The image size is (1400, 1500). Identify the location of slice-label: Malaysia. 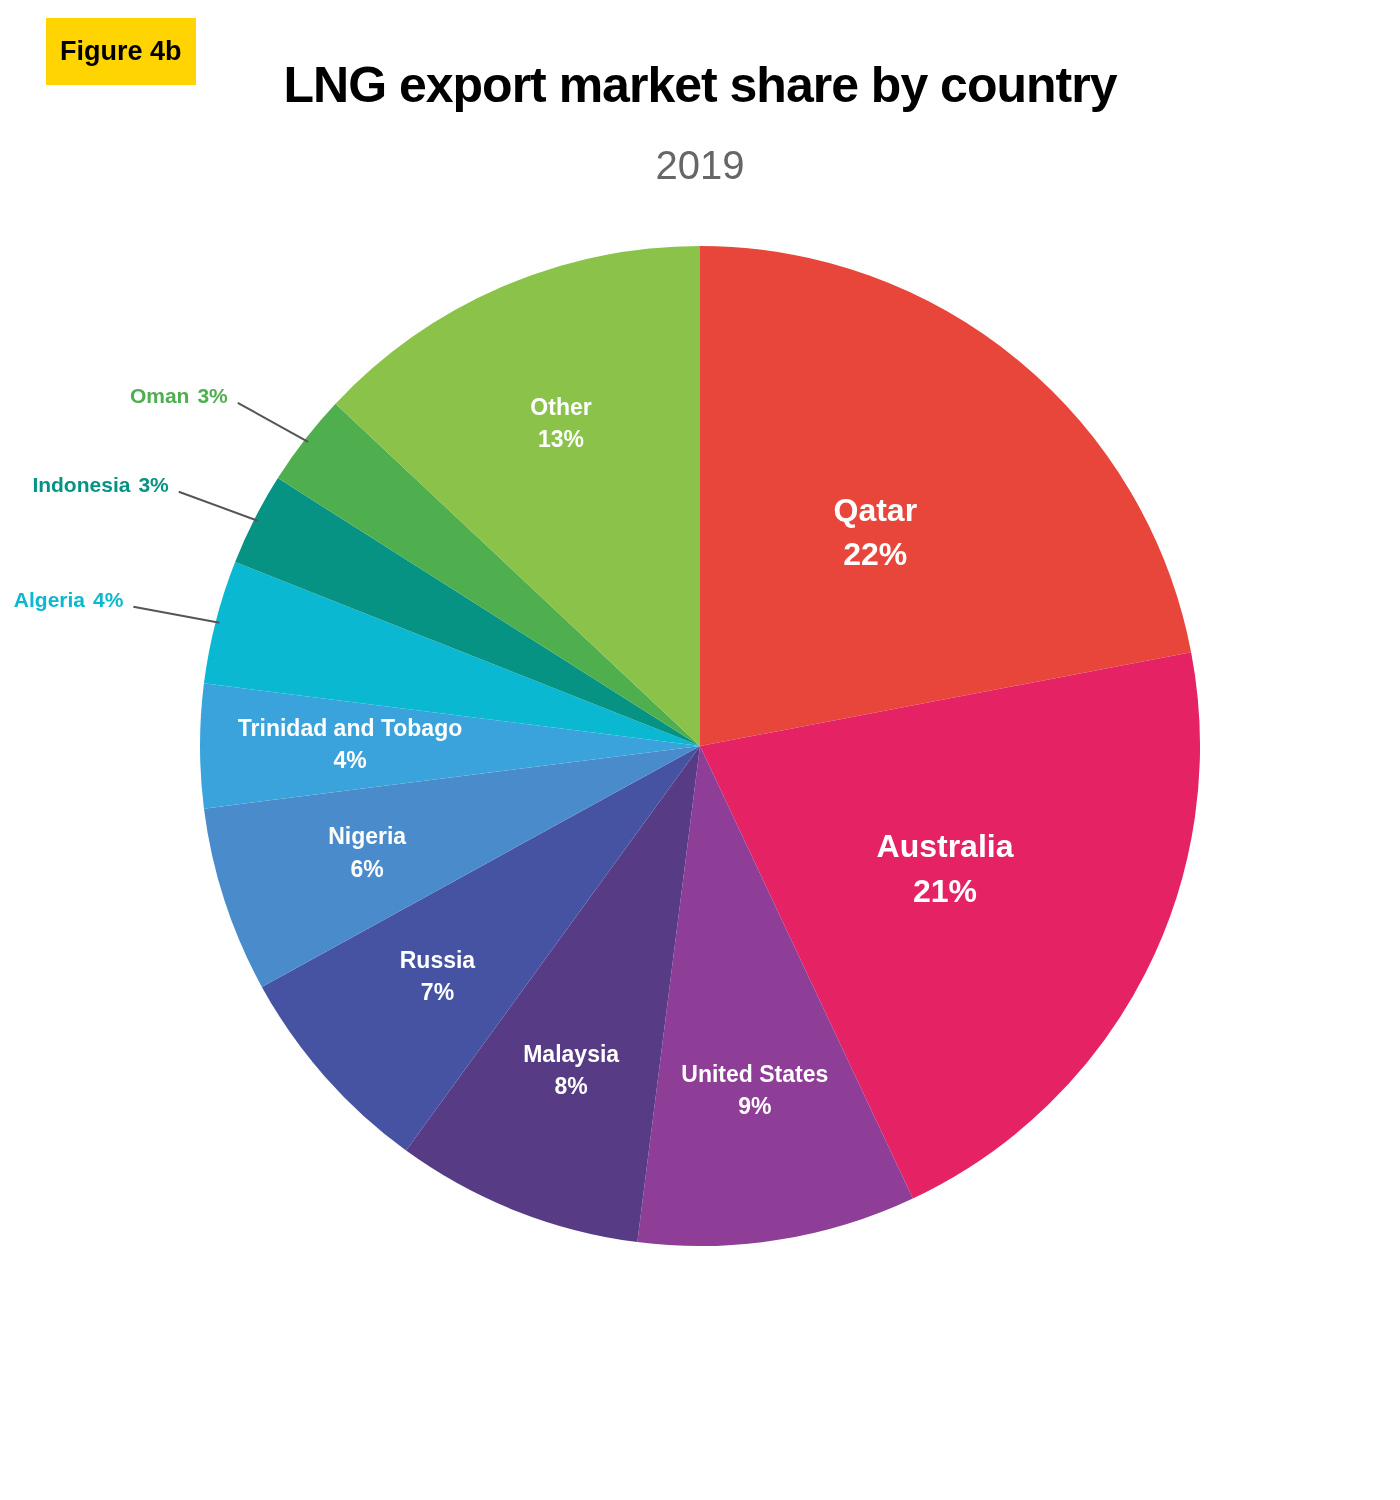
(571, 1053).